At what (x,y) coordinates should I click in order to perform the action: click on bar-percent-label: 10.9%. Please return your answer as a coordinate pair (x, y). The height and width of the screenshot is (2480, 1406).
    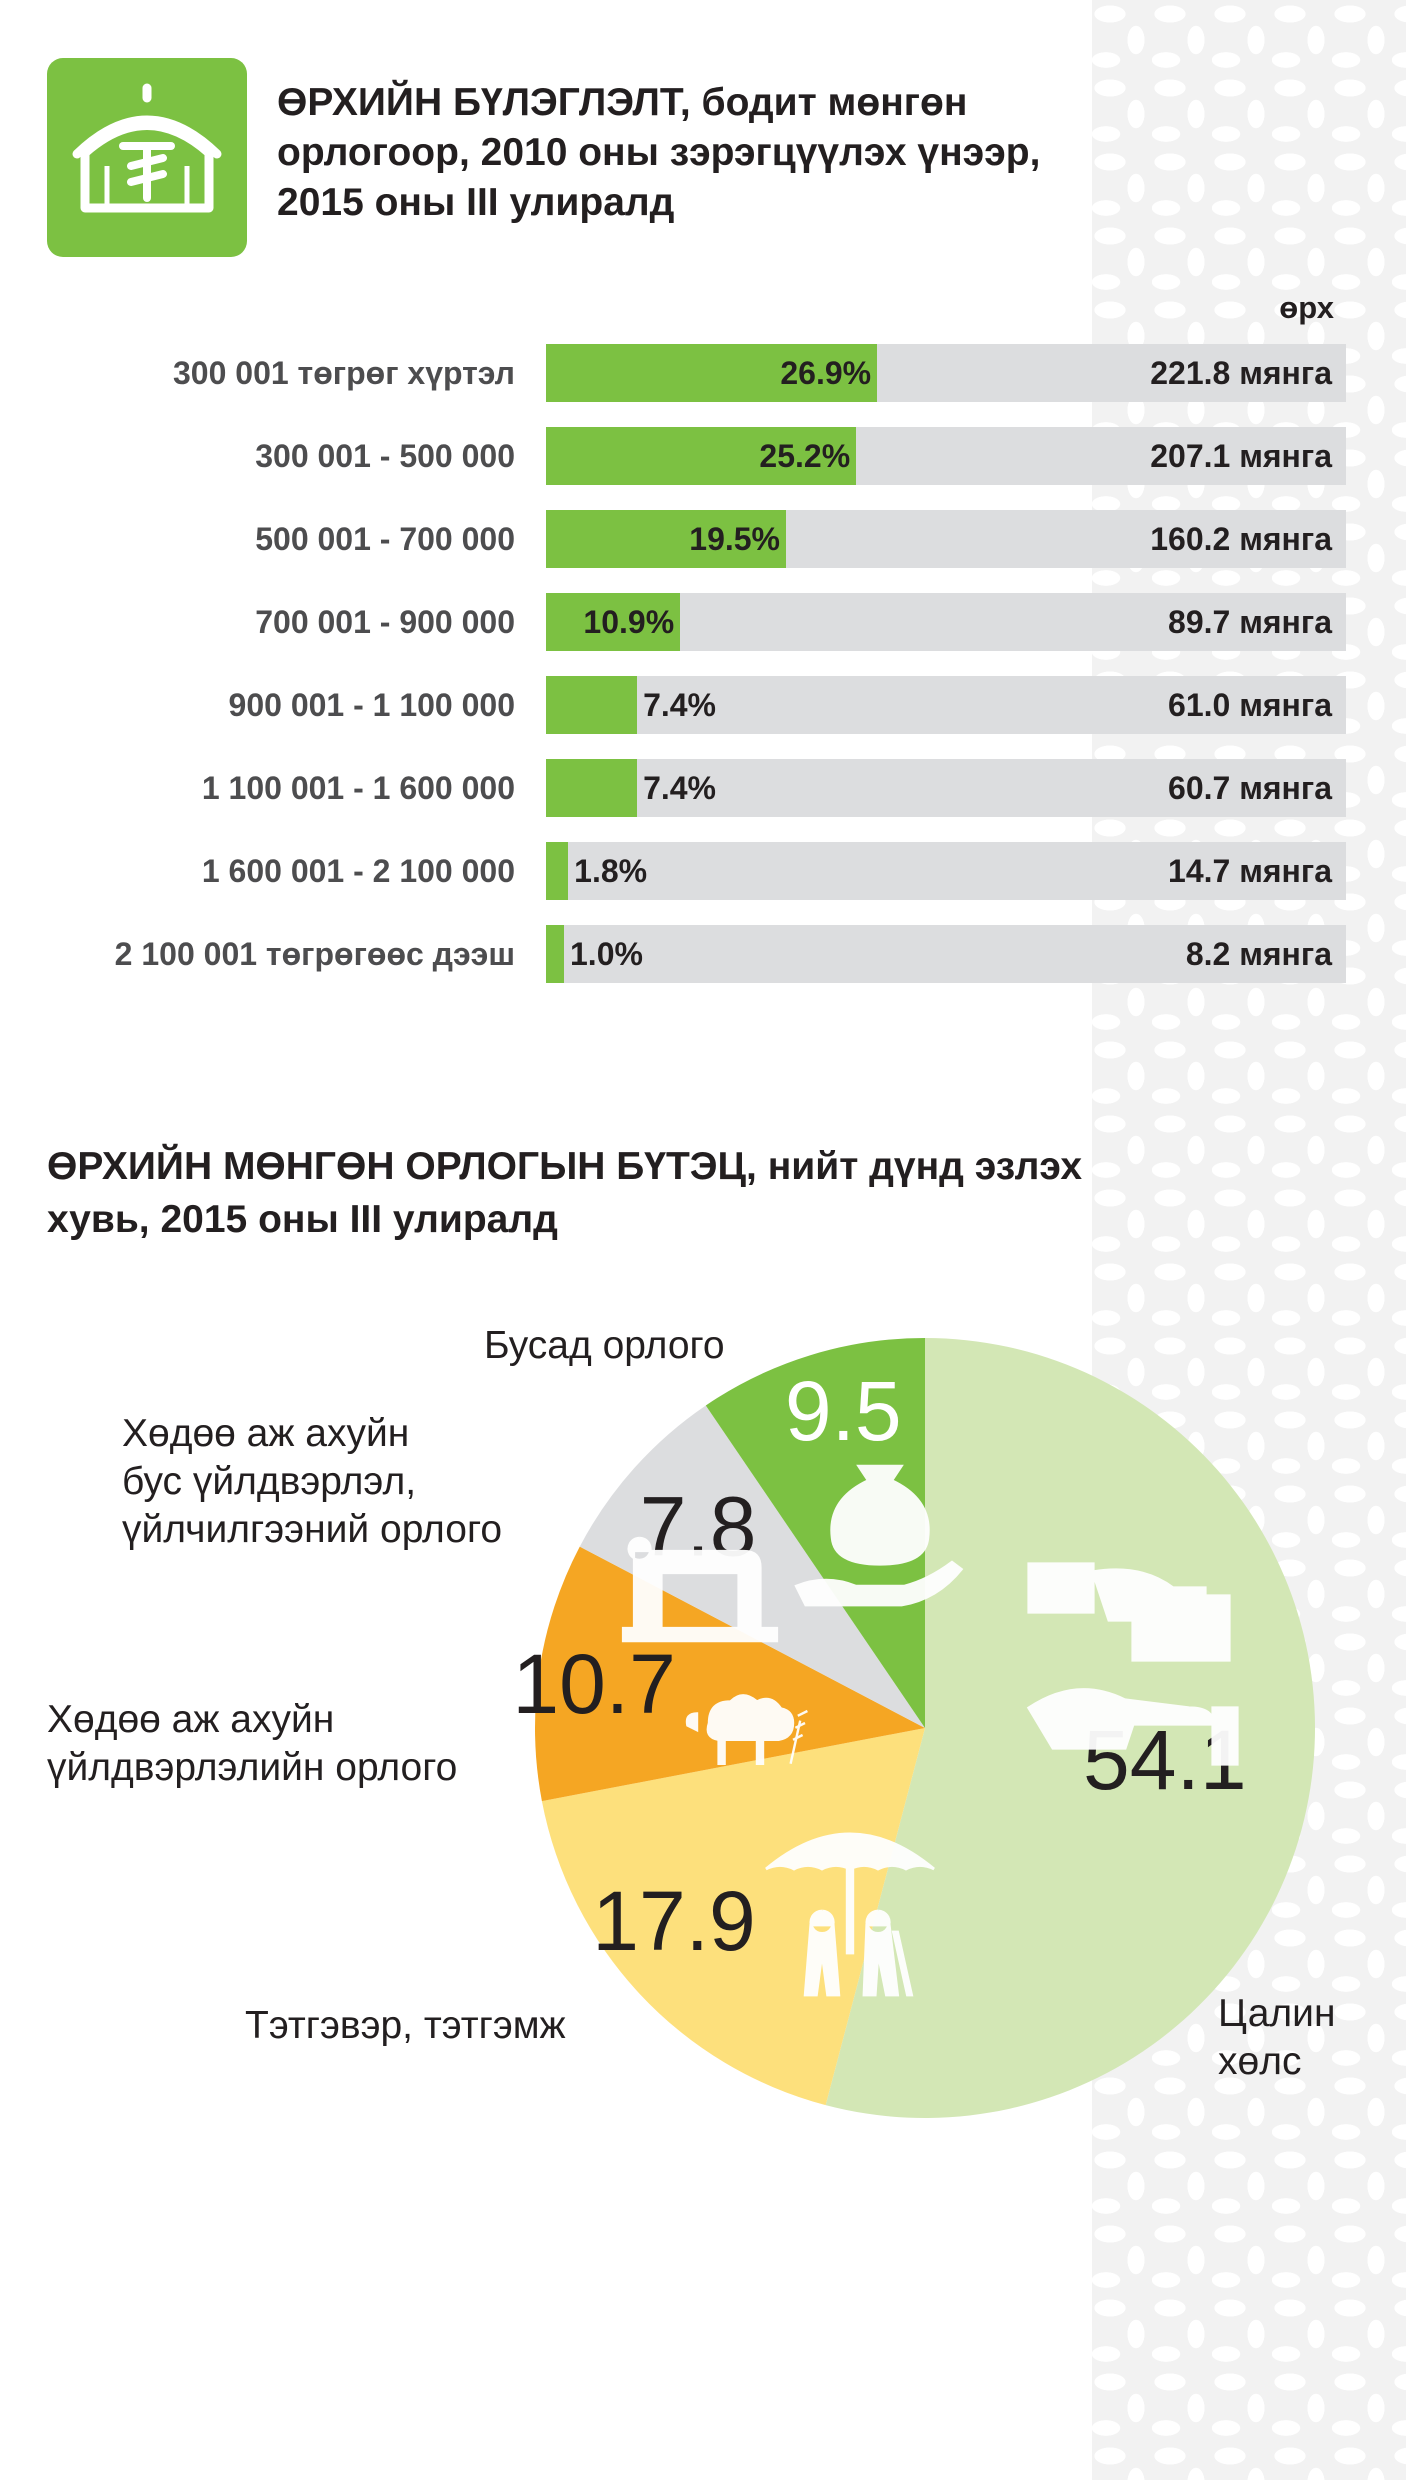
    Looking at the image, I should click on (629, 622).